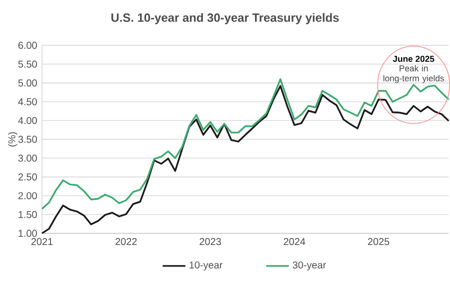 Image resolution: width=450 pixels, height=300 pixels. Describe the element at coordinates (27, 214) in the screenshot. I see `y-tick-label: 1.50` at that location.